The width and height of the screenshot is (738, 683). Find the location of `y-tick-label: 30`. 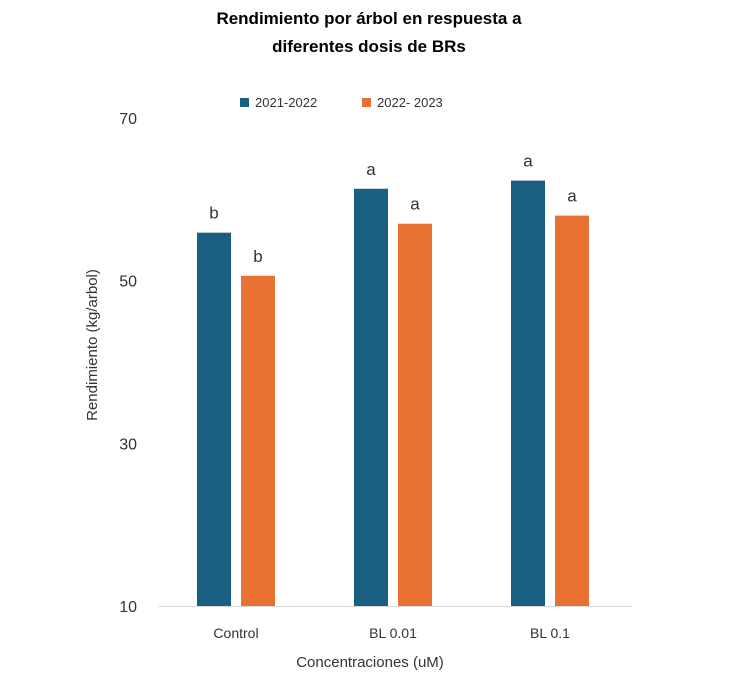

y-tick-label: 30 is located at coordinates (128, 444).